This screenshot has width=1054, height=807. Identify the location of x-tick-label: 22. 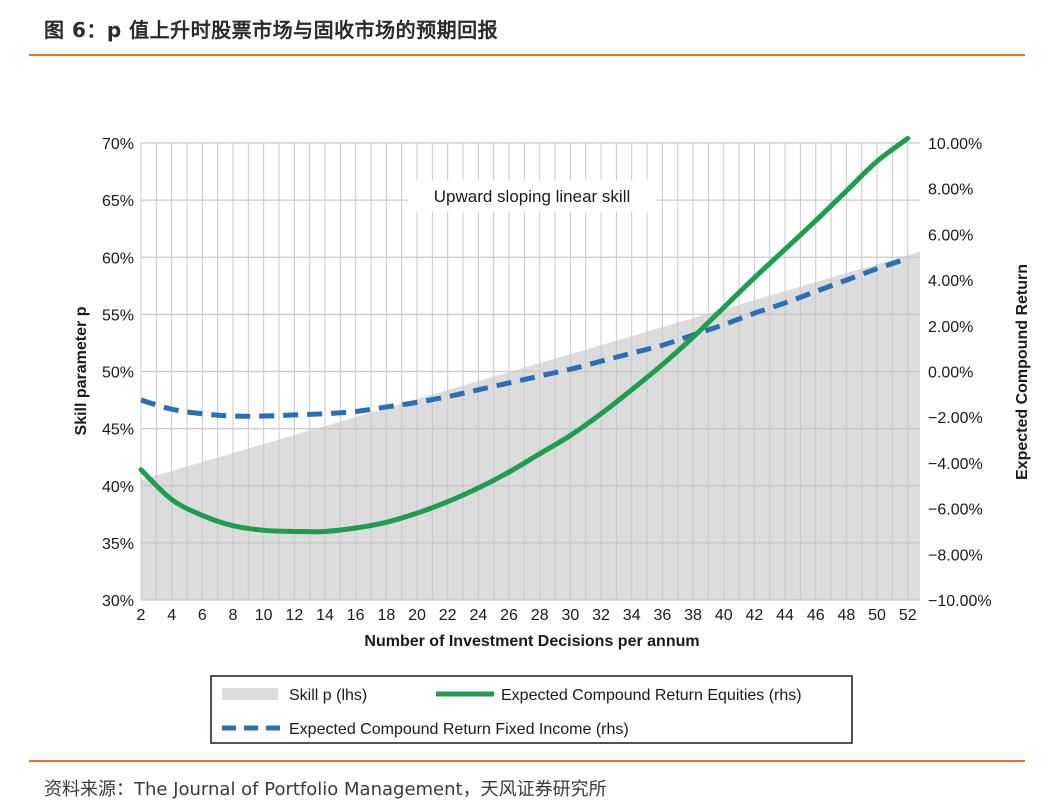
(448, 615).